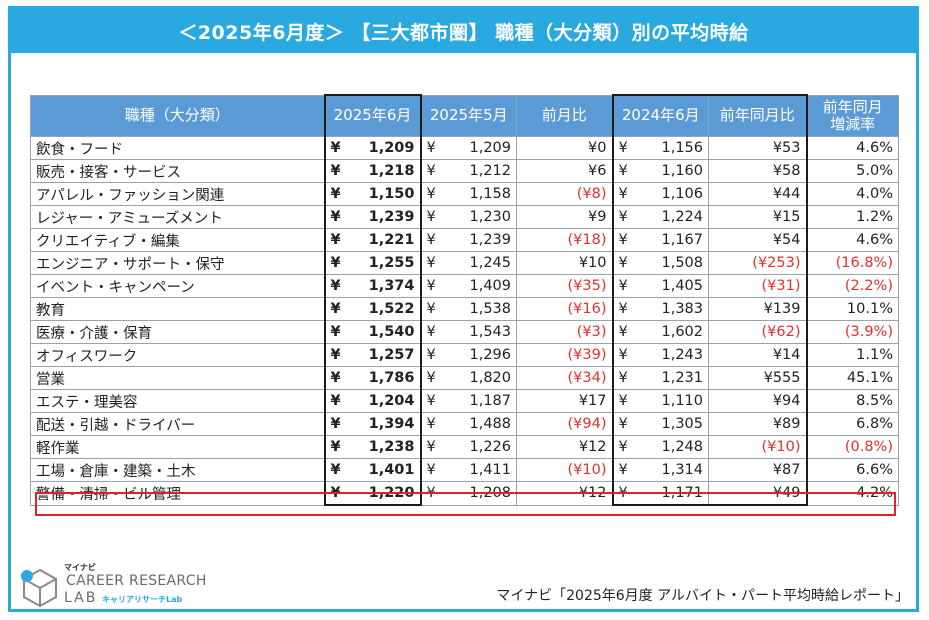 The width and height of the screenshot is (929, 620). I want to click on cell-prev-month: ¥1,543, so click(468, 332).